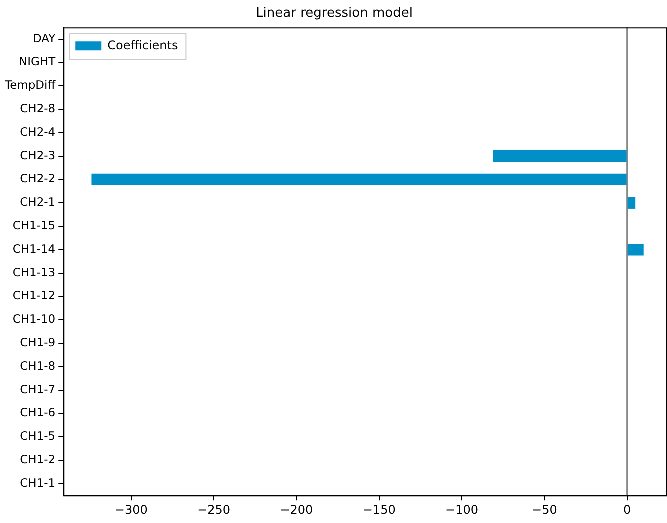  I want to click on y-tick-label: CH1-2, so click(38, 459).